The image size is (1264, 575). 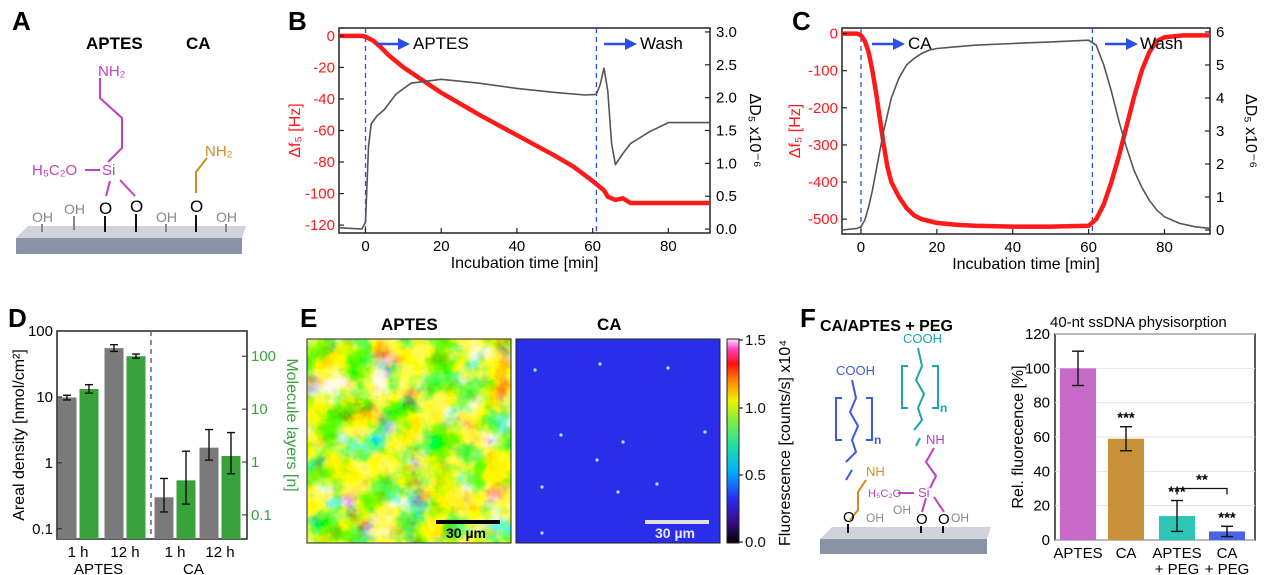 I want to click on y2-tick-label: 0.0, so click(x=726, y=229).